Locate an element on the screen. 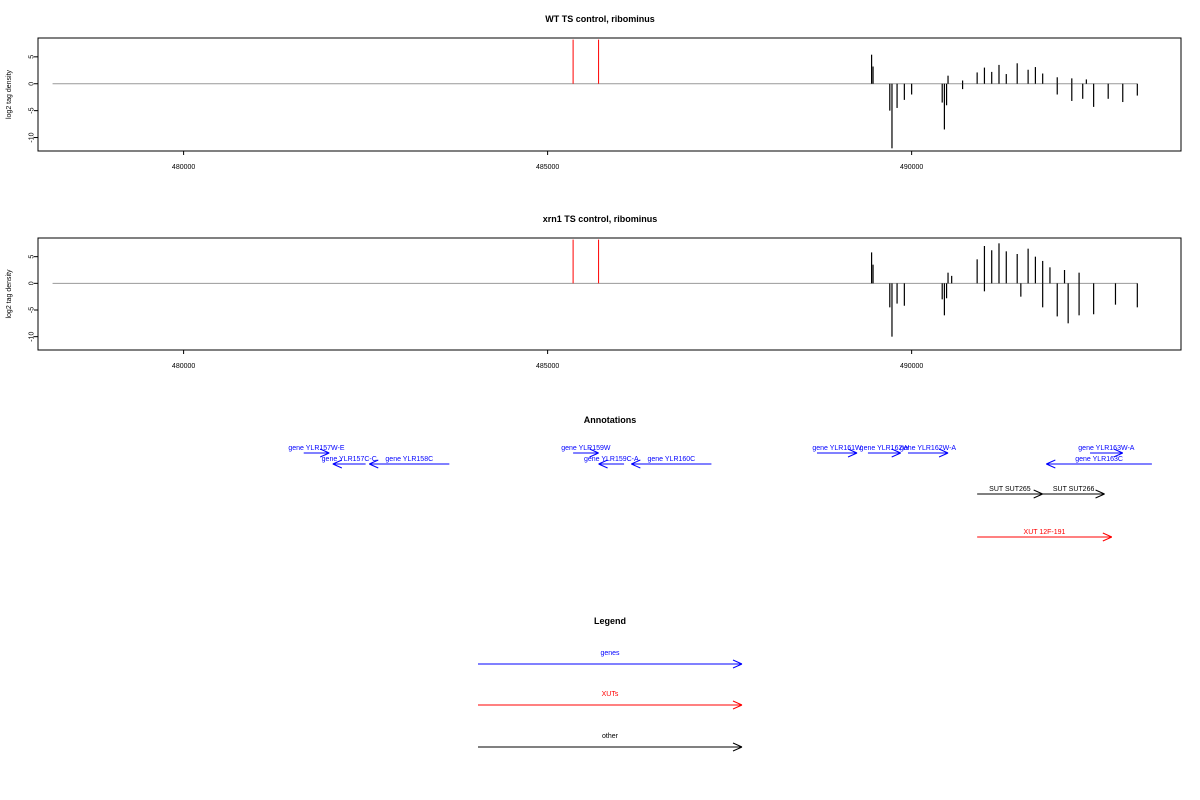  feature-label: gene YLR157C-C is located at coordinates (349, 459).